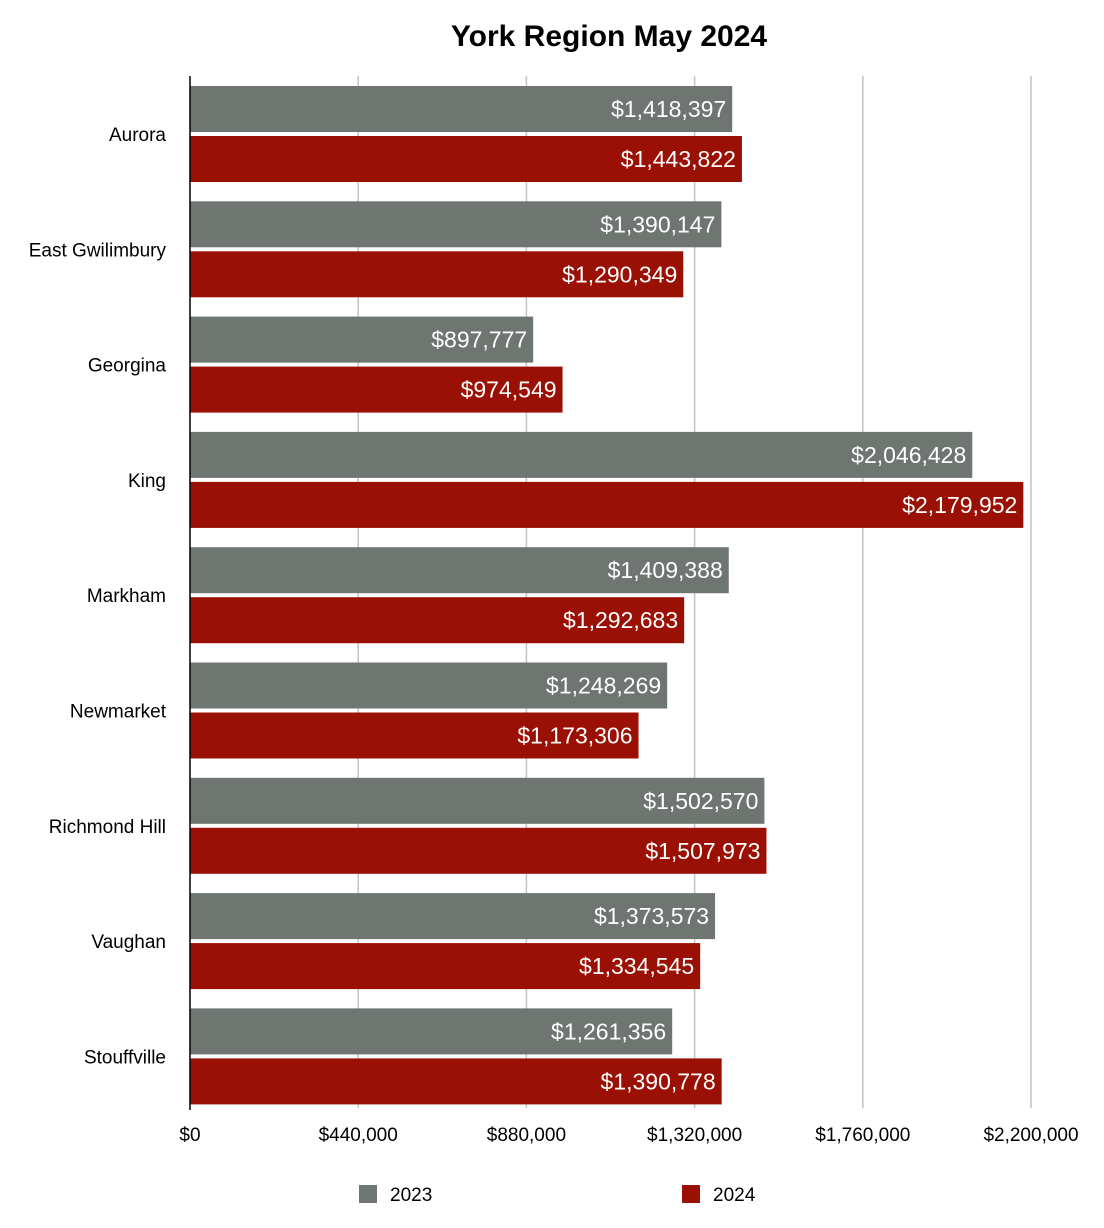 The image size is (1104, 1228). I want to click on data-label: $2,179,952, so click(959, 505).